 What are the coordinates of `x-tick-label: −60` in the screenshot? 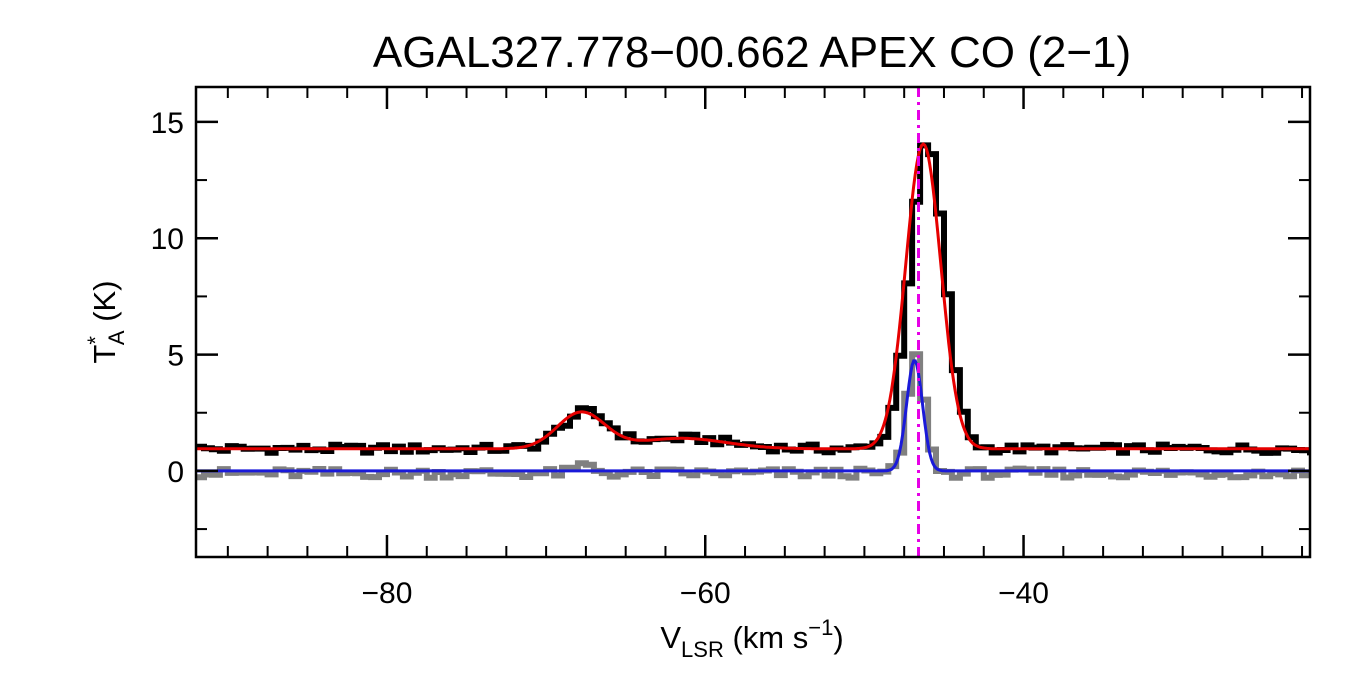 It's located at (705, 593).